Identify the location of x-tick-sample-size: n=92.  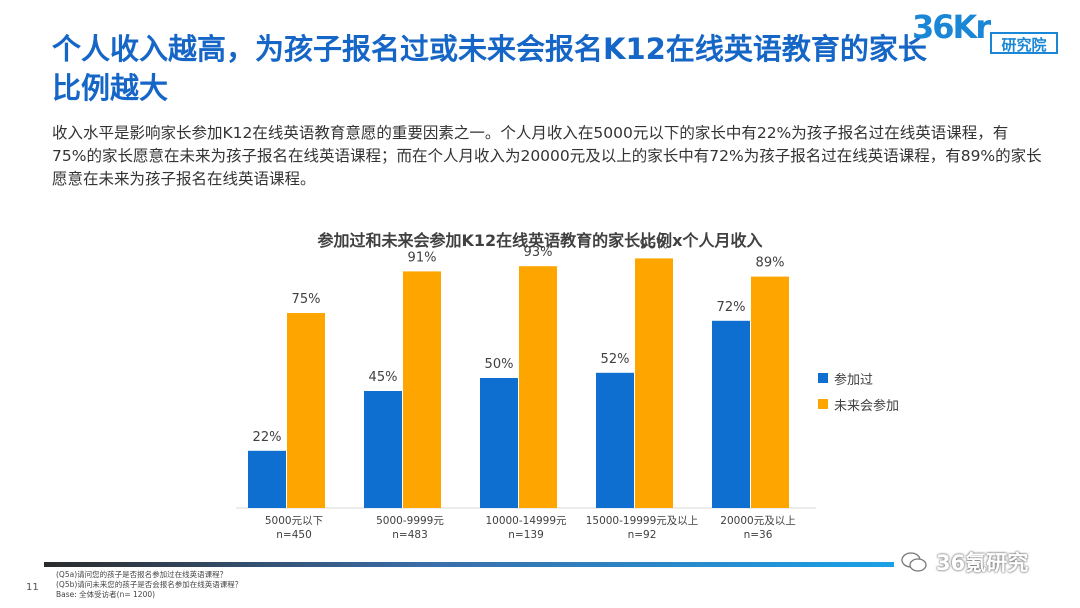
(642, 535).